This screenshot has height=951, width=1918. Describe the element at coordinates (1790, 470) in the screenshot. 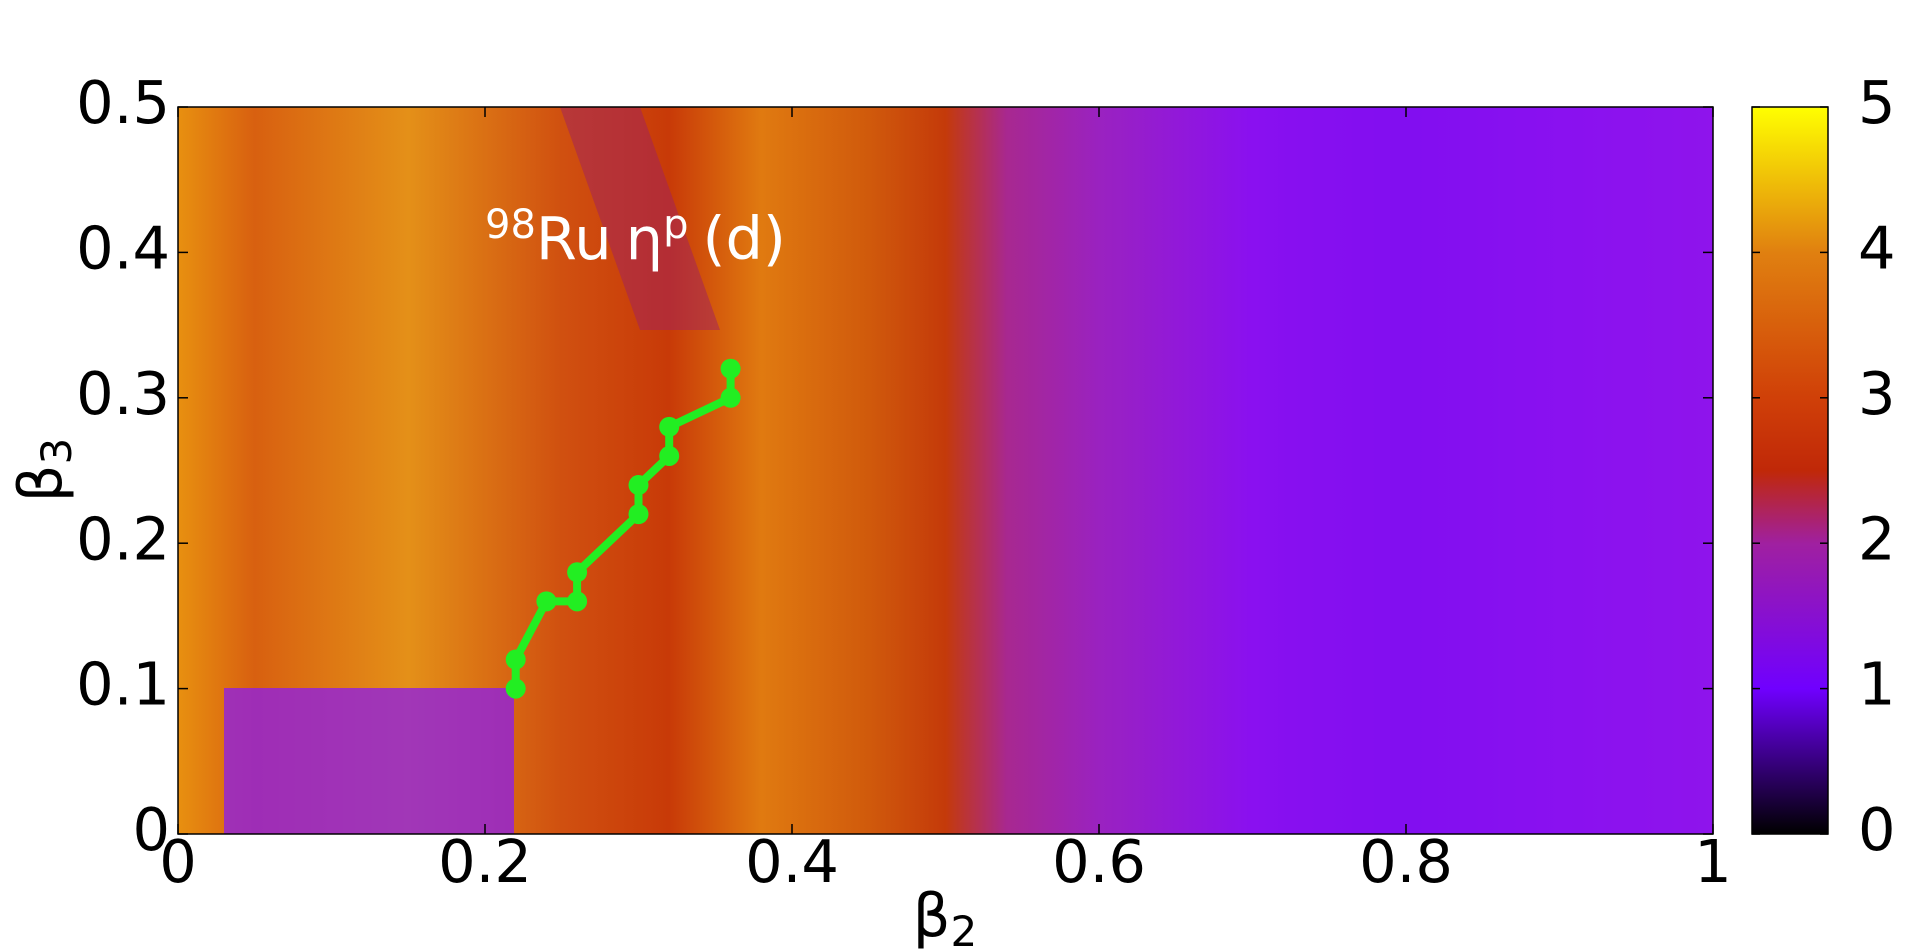

I see `colorbar` at that location.